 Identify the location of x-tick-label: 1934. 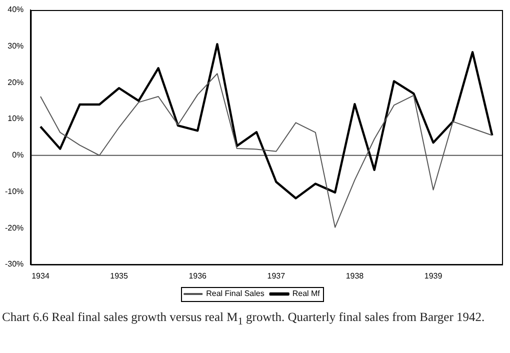
(41, 275).